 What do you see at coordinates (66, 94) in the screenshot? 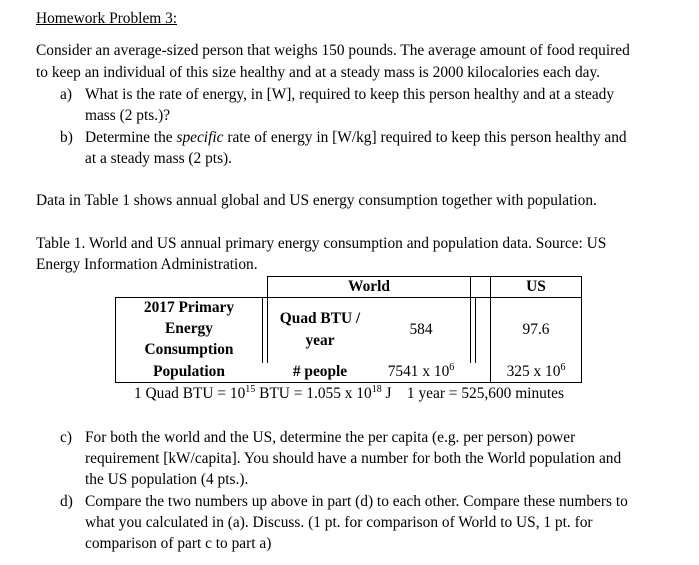
I see `part-a-letter: a)` at bounding box center [66, 94].